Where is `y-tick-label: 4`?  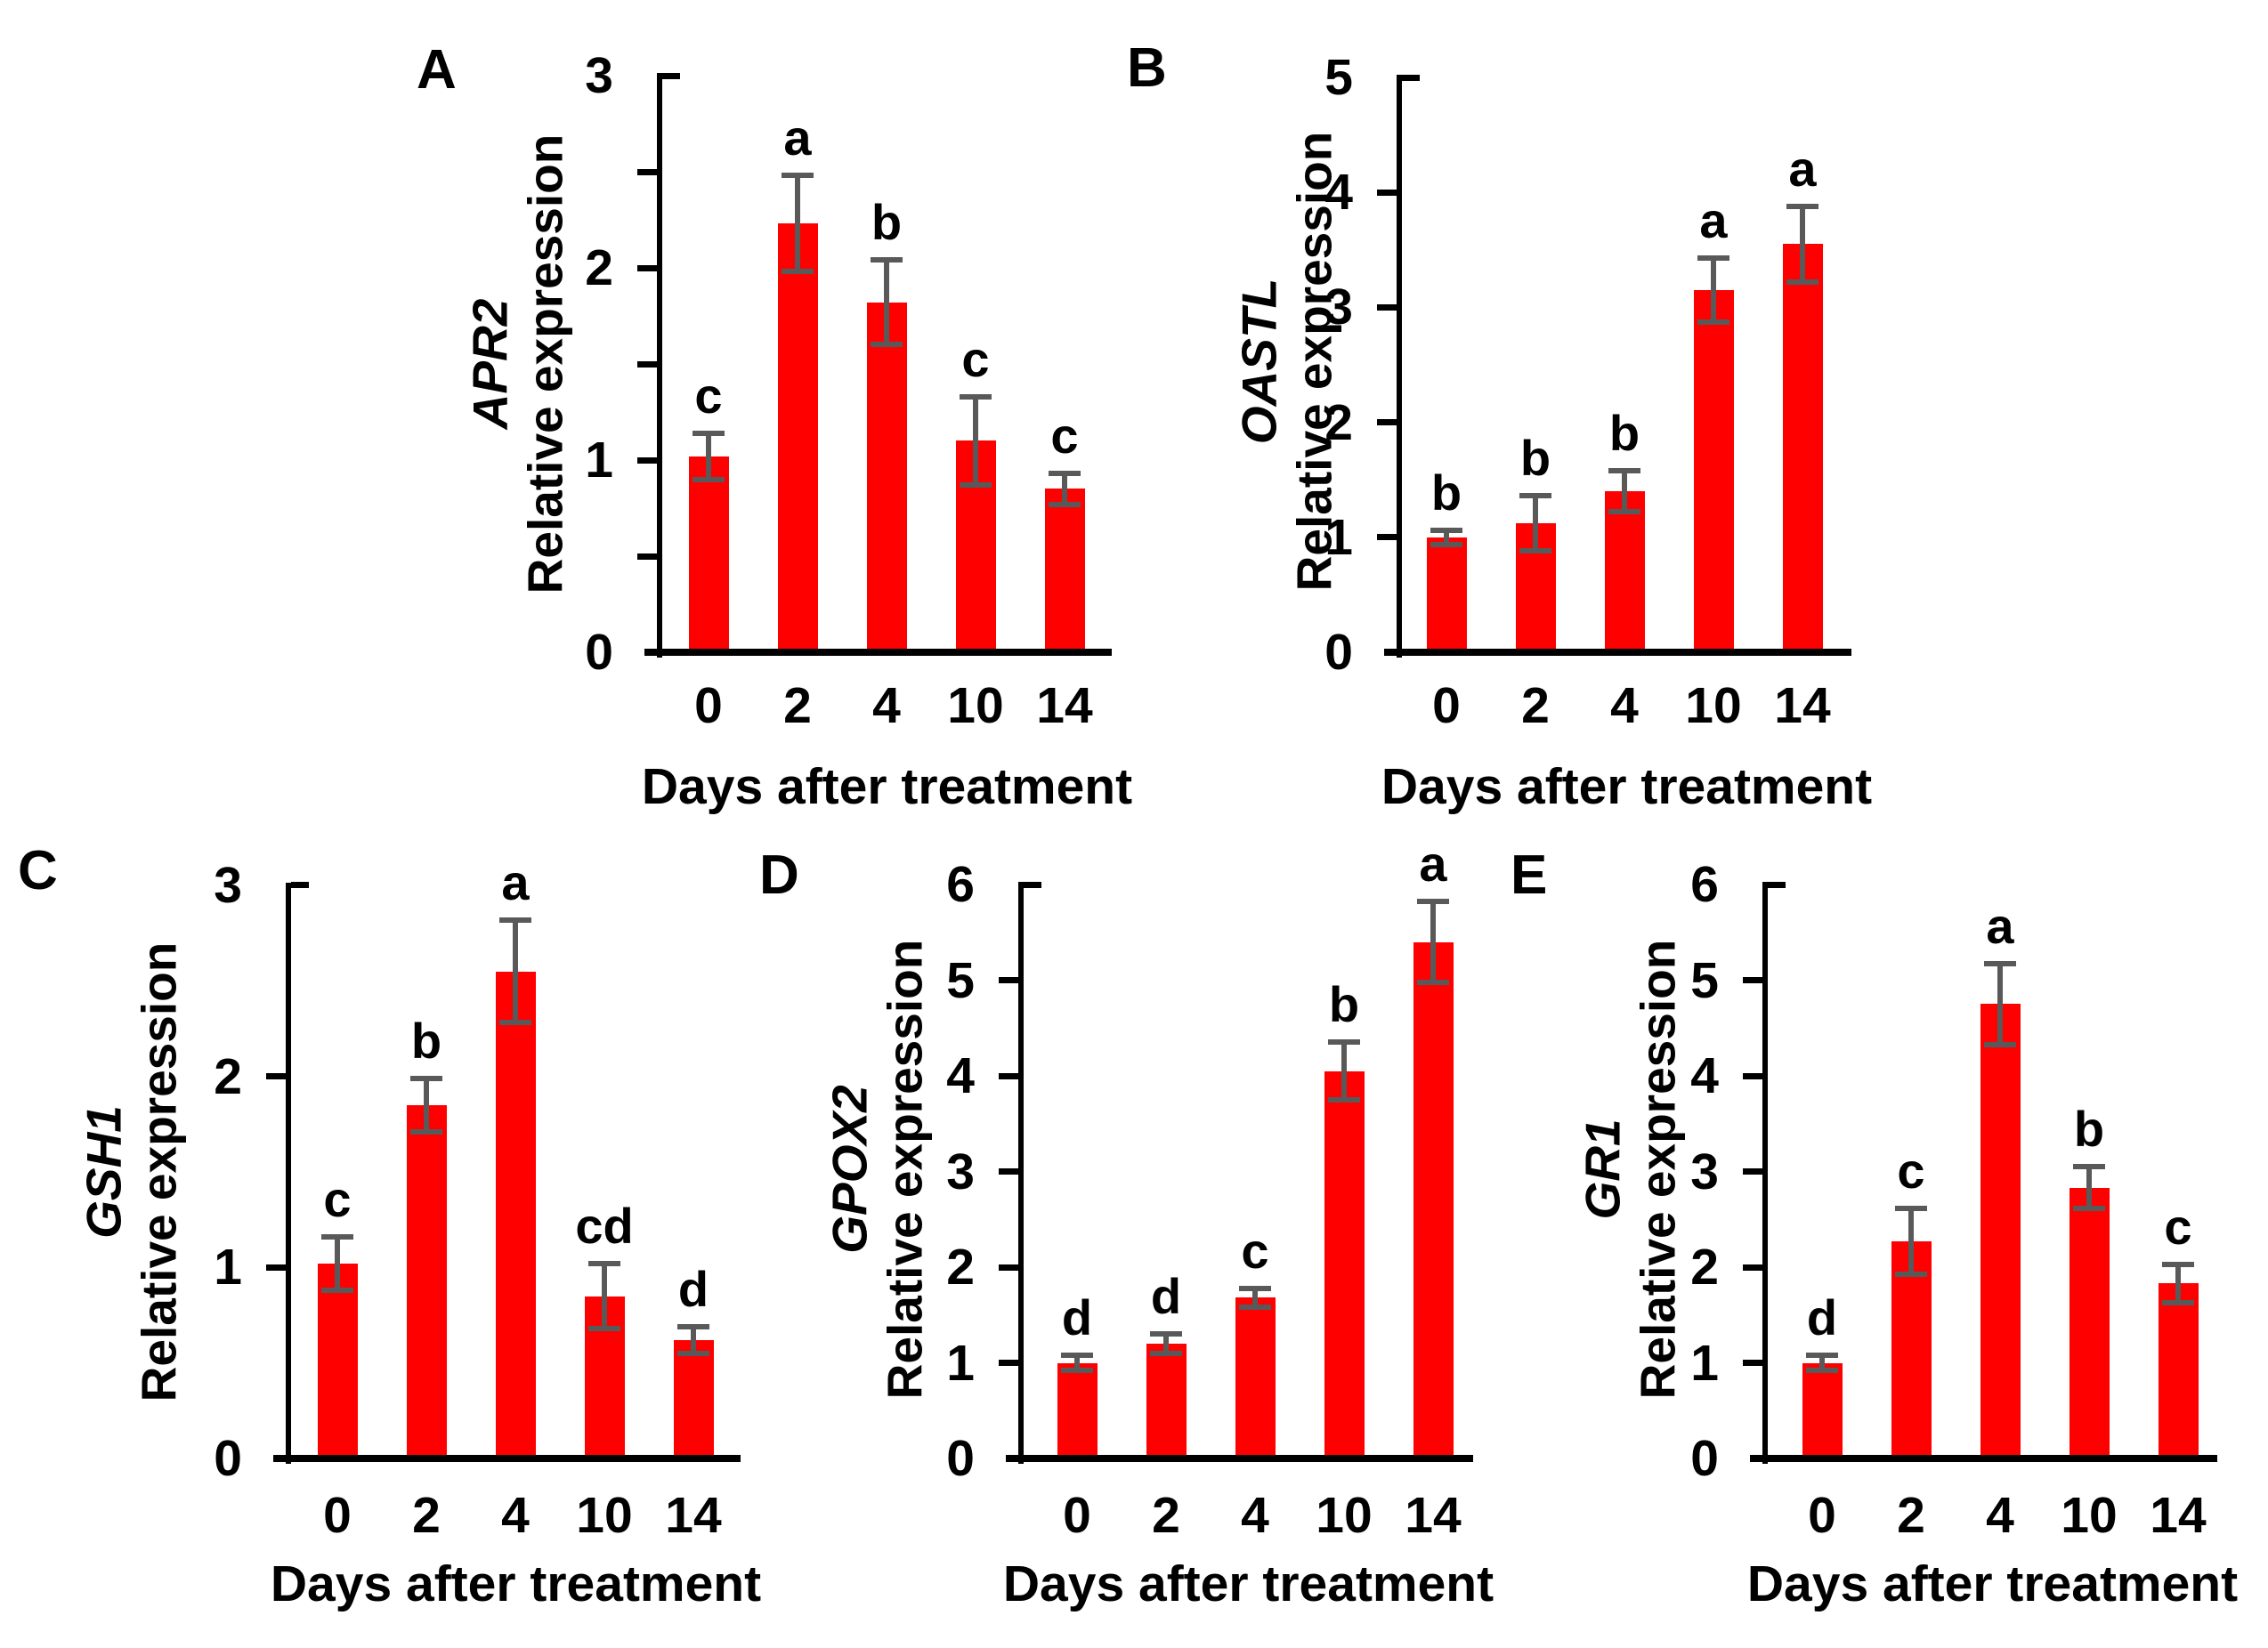
y-tick-label: 4 is located at coordinates (1338, 193).